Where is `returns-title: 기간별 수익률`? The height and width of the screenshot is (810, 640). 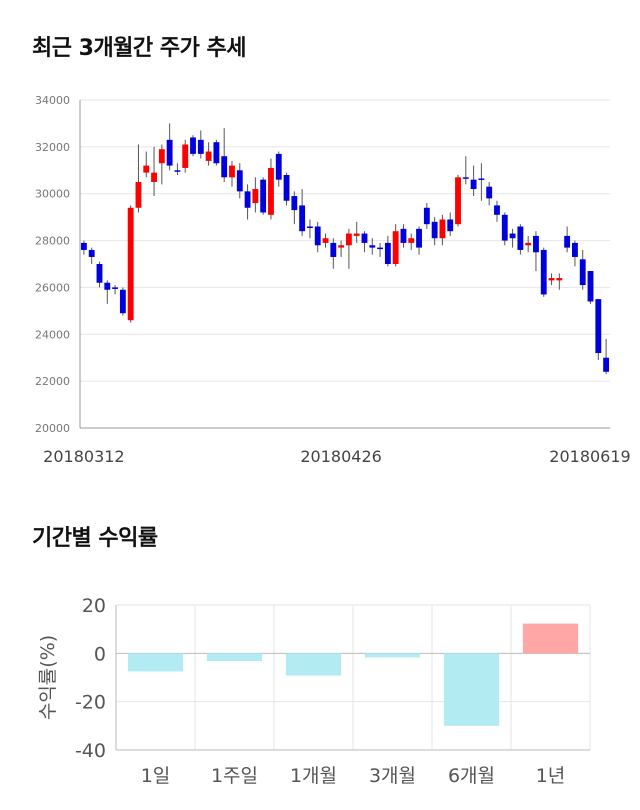 returns-title: 기간별 수익률 is located at coordinates (95, 538).